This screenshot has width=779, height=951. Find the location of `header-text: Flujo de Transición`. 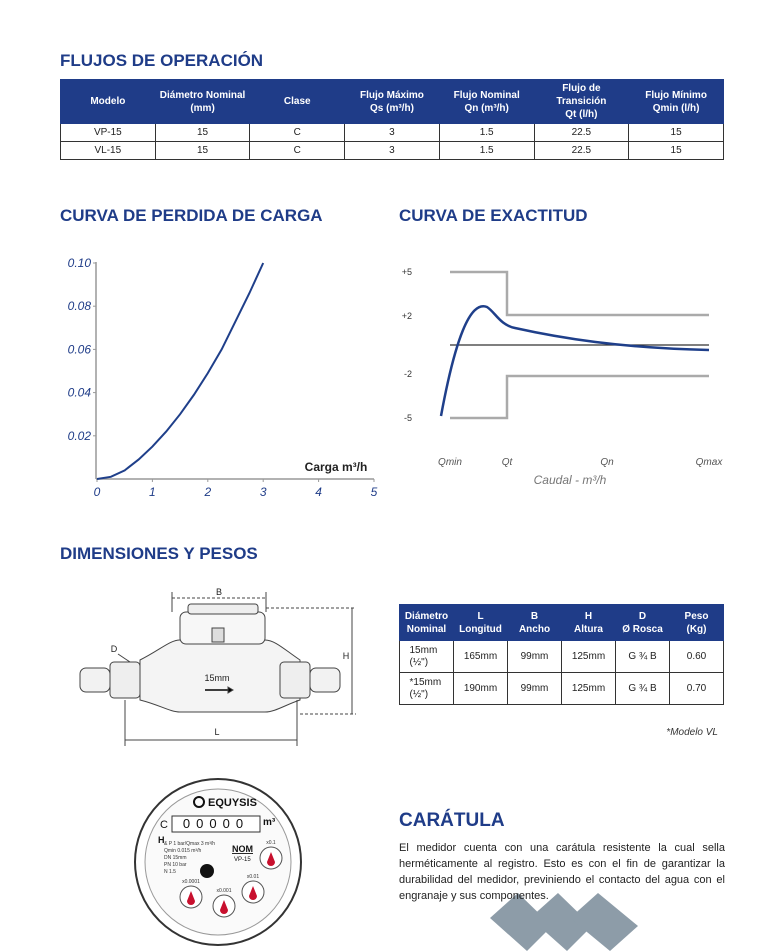

header-text: Flujo de Transición is located at coordinates (581, 95).